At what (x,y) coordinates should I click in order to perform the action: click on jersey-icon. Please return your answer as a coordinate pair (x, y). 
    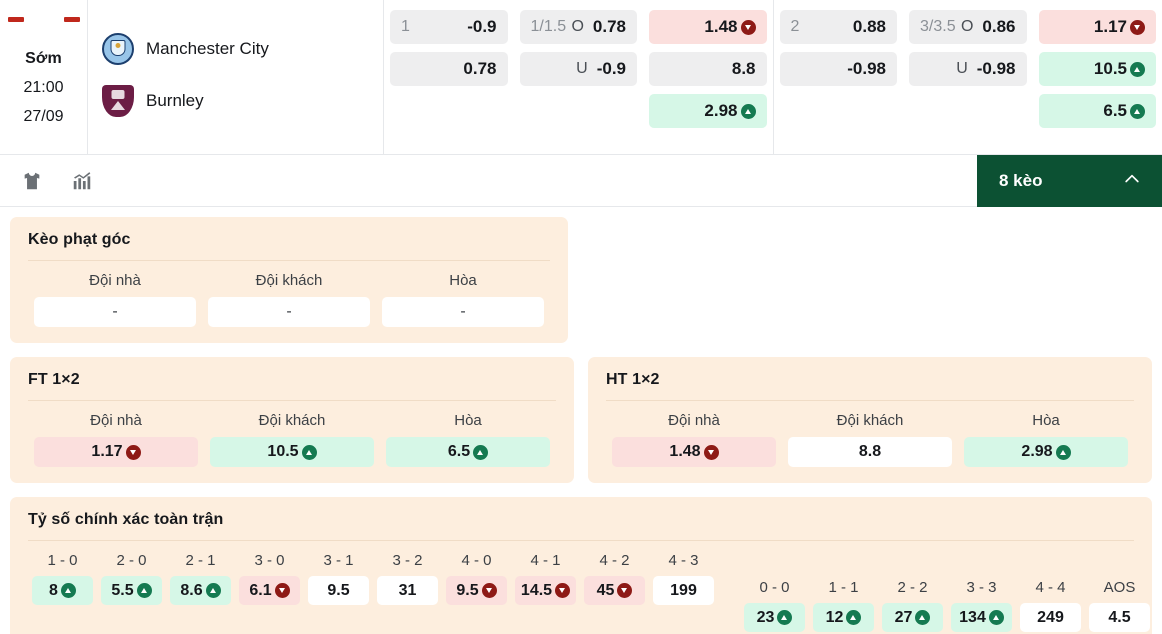
    Looking at the image, I should click on (32, 181).